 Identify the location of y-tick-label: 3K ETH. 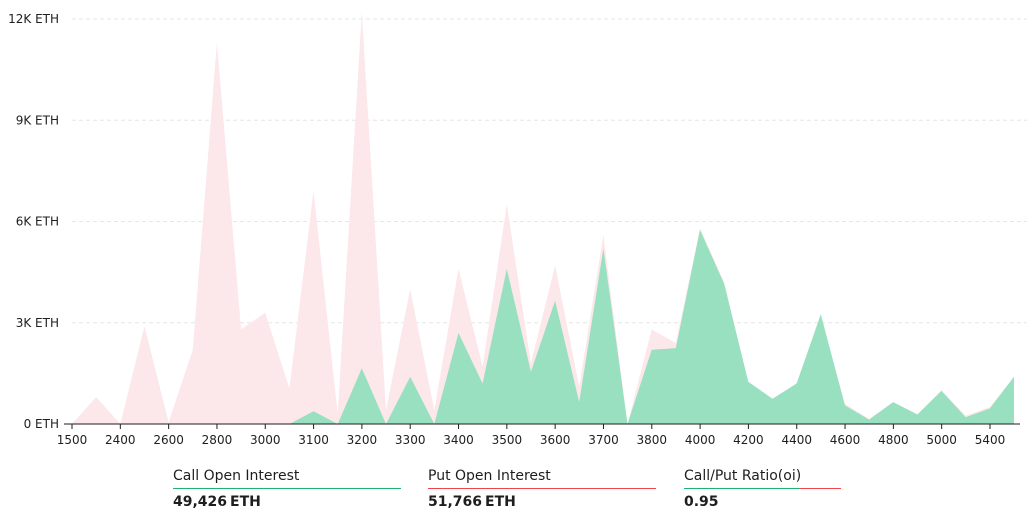
(37, 323).